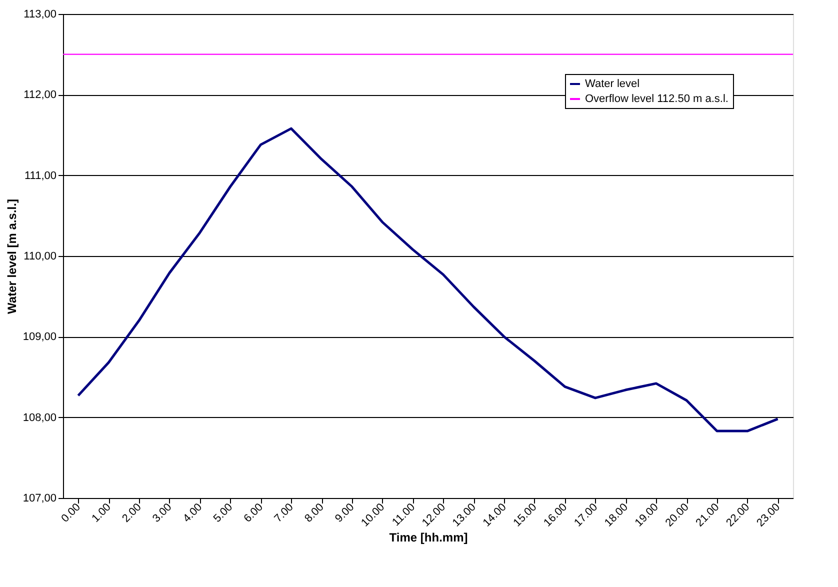 This screenshot has width=838, height=587. I want to click on y-tick-label: 113,00, so click(40, 14).